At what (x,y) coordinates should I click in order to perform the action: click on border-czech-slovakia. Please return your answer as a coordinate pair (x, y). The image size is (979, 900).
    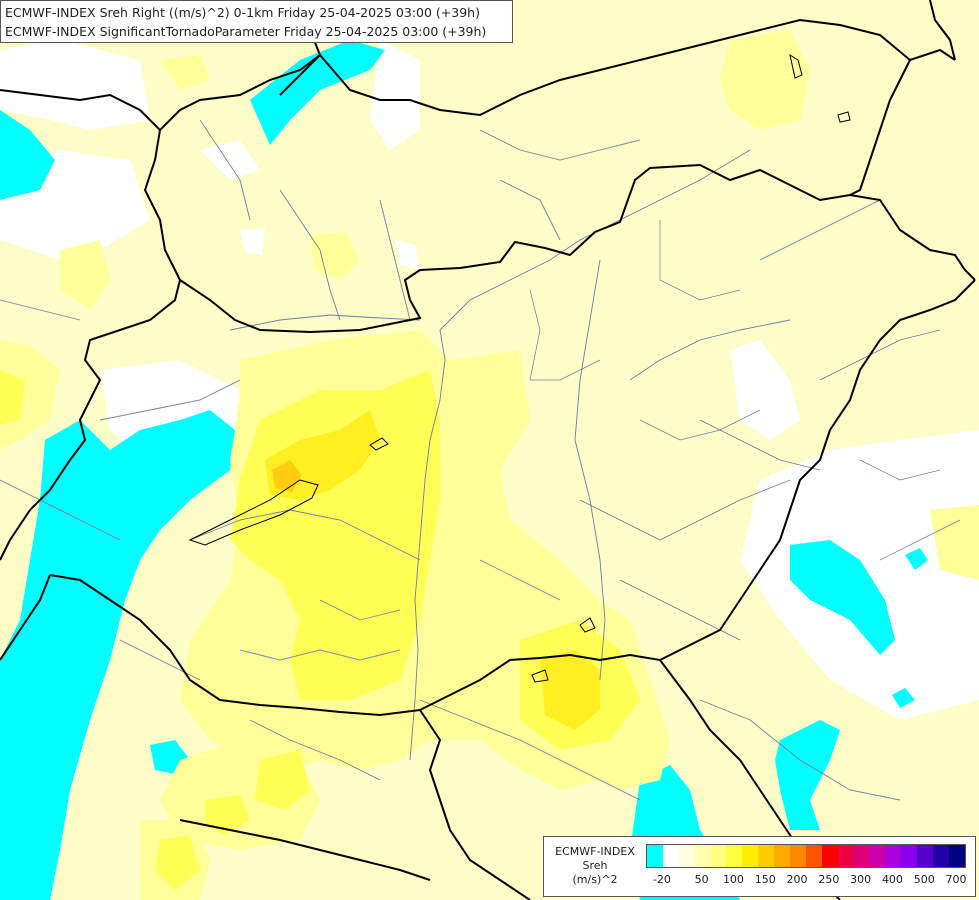
    Looking at the image, I should click on (240, 92).